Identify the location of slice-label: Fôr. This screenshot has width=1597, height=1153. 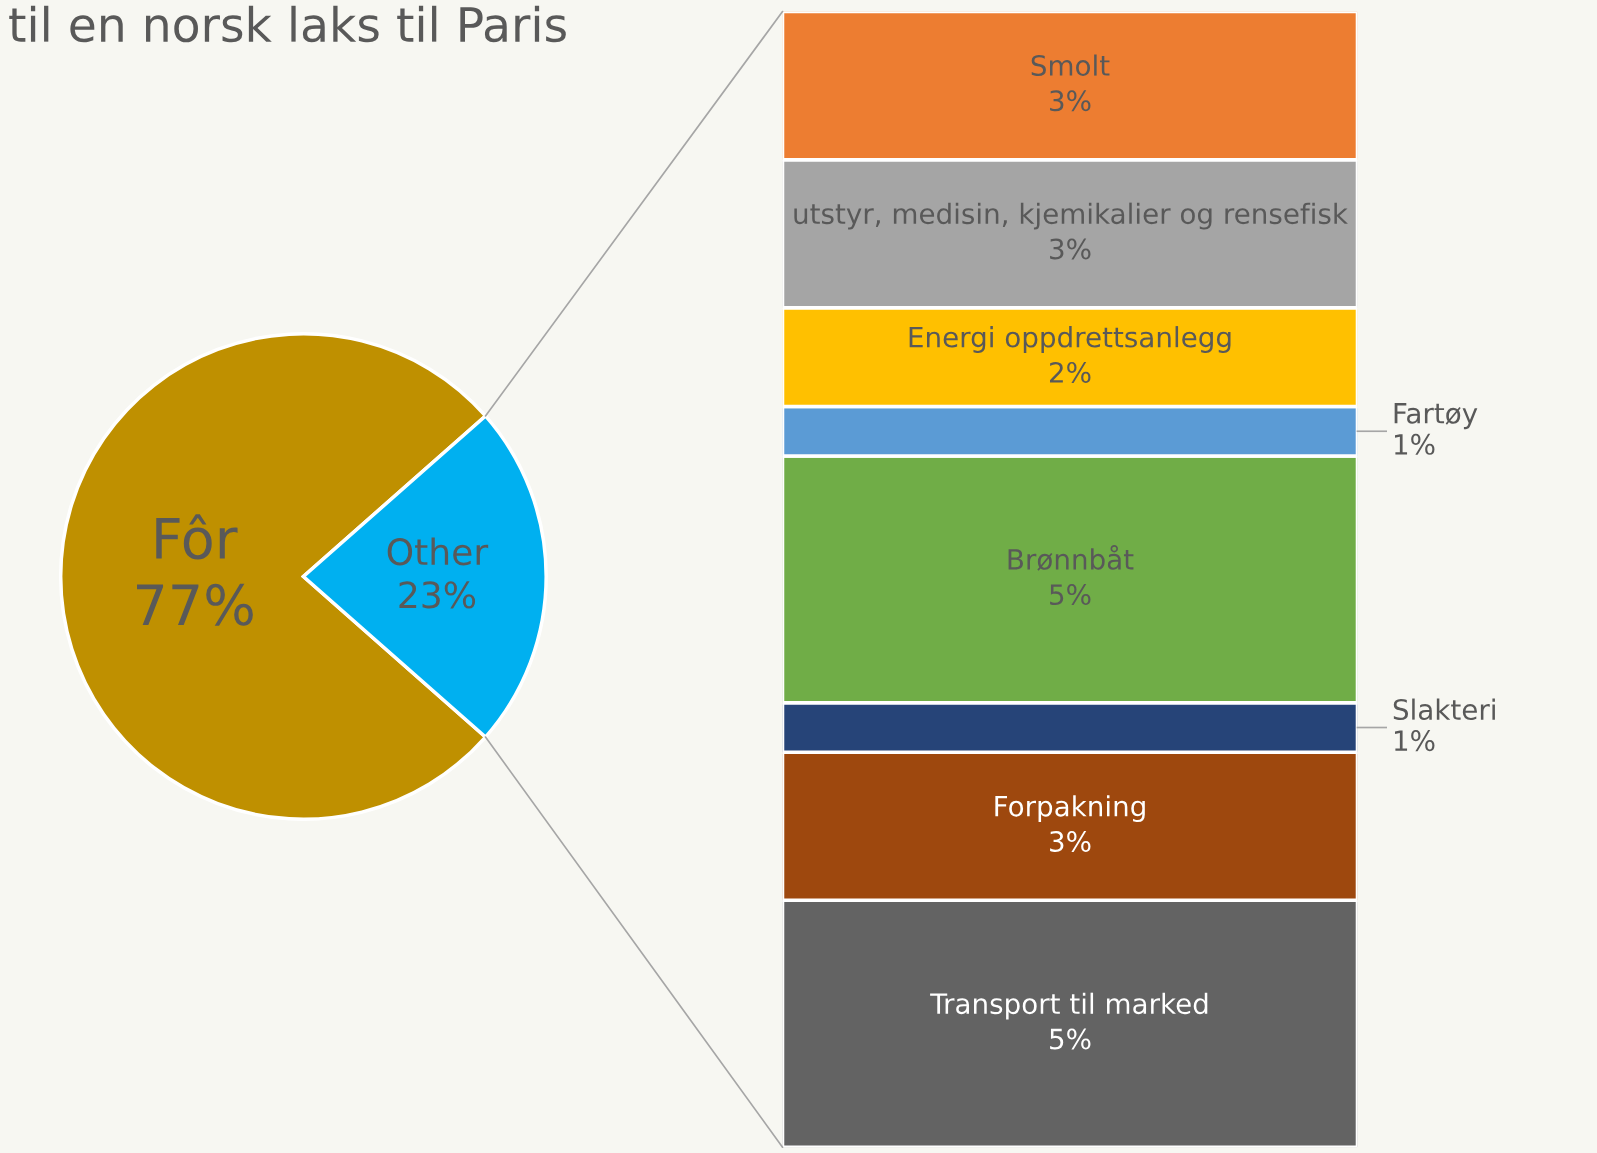
(197, 537).